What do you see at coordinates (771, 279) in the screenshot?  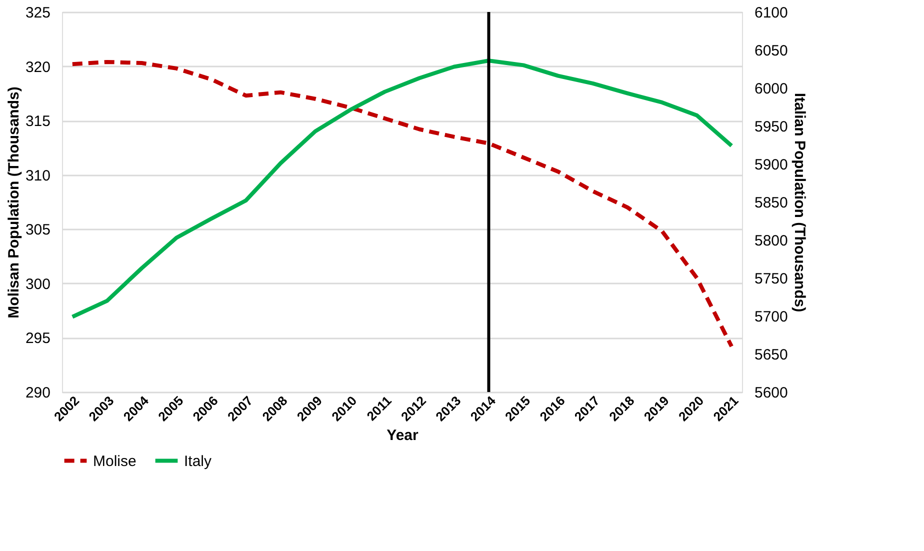 I see `y2-tick-label: 5750` at bounding box center [771, 279].